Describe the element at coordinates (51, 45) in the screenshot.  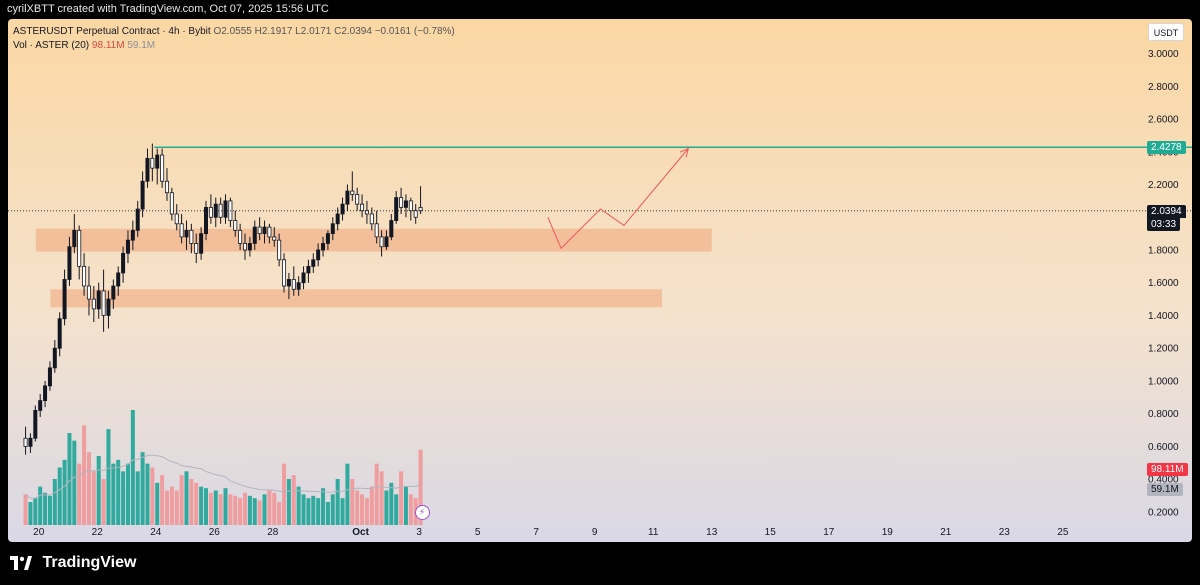
I see `volume-indicator-label: Vol · ASTER (20)` at that location.